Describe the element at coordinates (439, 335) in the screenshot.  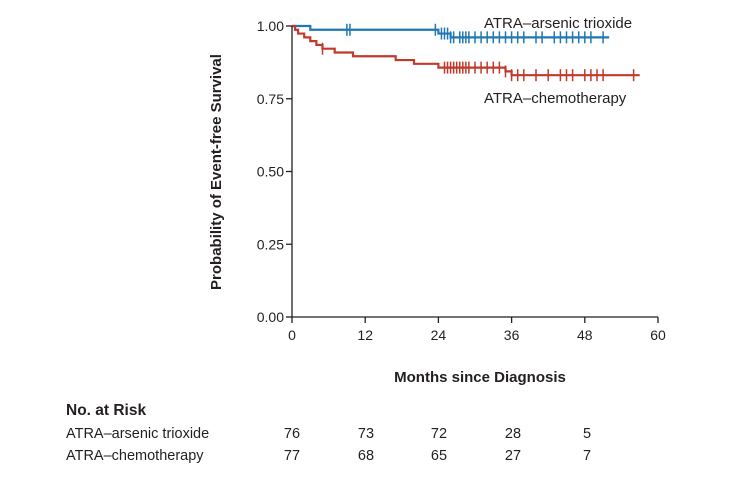
I see `x-tick-label: 24` at that location.